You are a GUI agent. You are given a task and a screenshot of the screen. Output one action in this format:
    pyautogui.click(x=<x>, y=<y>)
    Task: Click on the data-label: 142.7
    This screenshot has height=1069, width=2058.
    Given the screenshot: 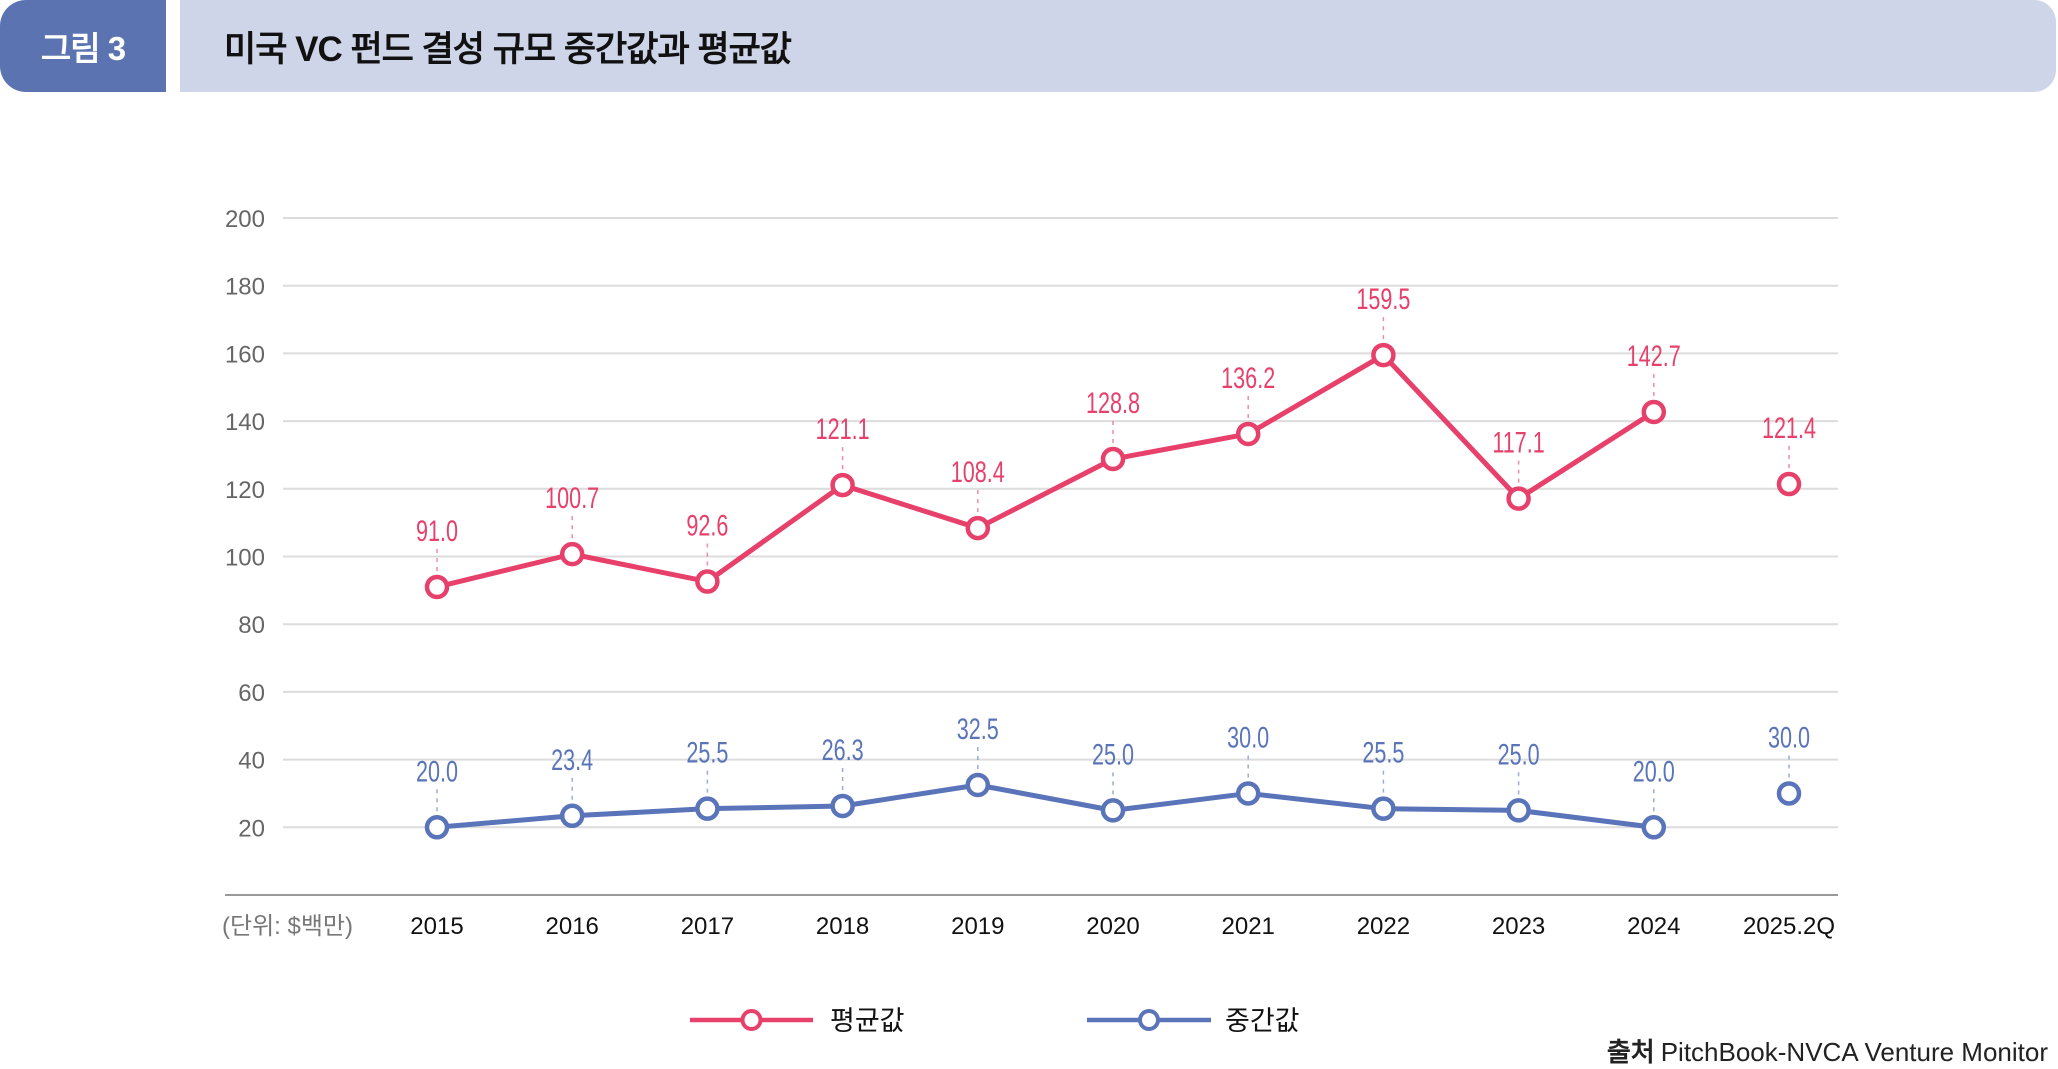 What is the action you would take?
    pyautogui.click(x=1654, y=355)
    